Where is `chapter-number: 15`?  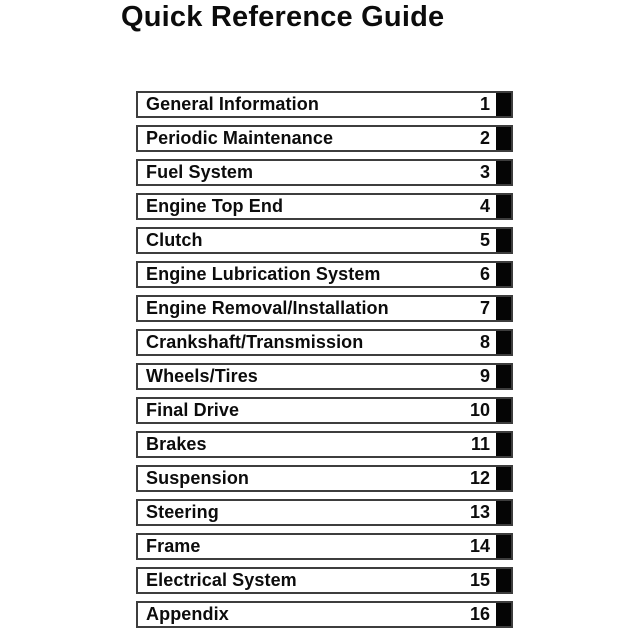
chapter-number: 15 is located at coordinates (479, 580).